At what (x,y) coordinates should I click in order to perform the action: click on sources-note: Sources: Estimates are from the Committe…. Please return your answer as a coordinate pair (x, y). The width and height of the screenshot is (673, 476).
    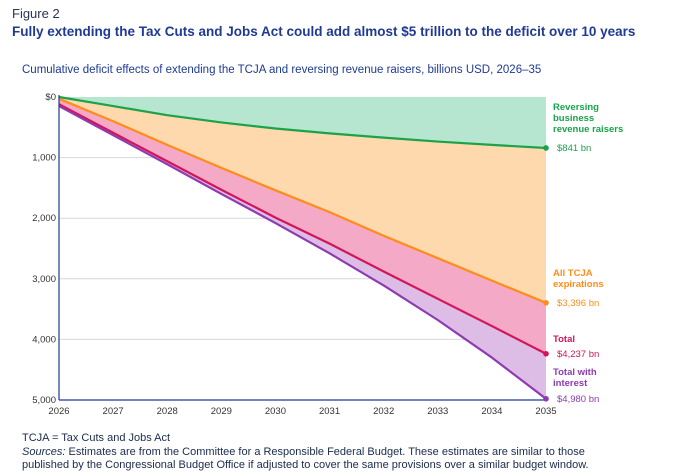
    Looking at the image, I should click on (305, 459).